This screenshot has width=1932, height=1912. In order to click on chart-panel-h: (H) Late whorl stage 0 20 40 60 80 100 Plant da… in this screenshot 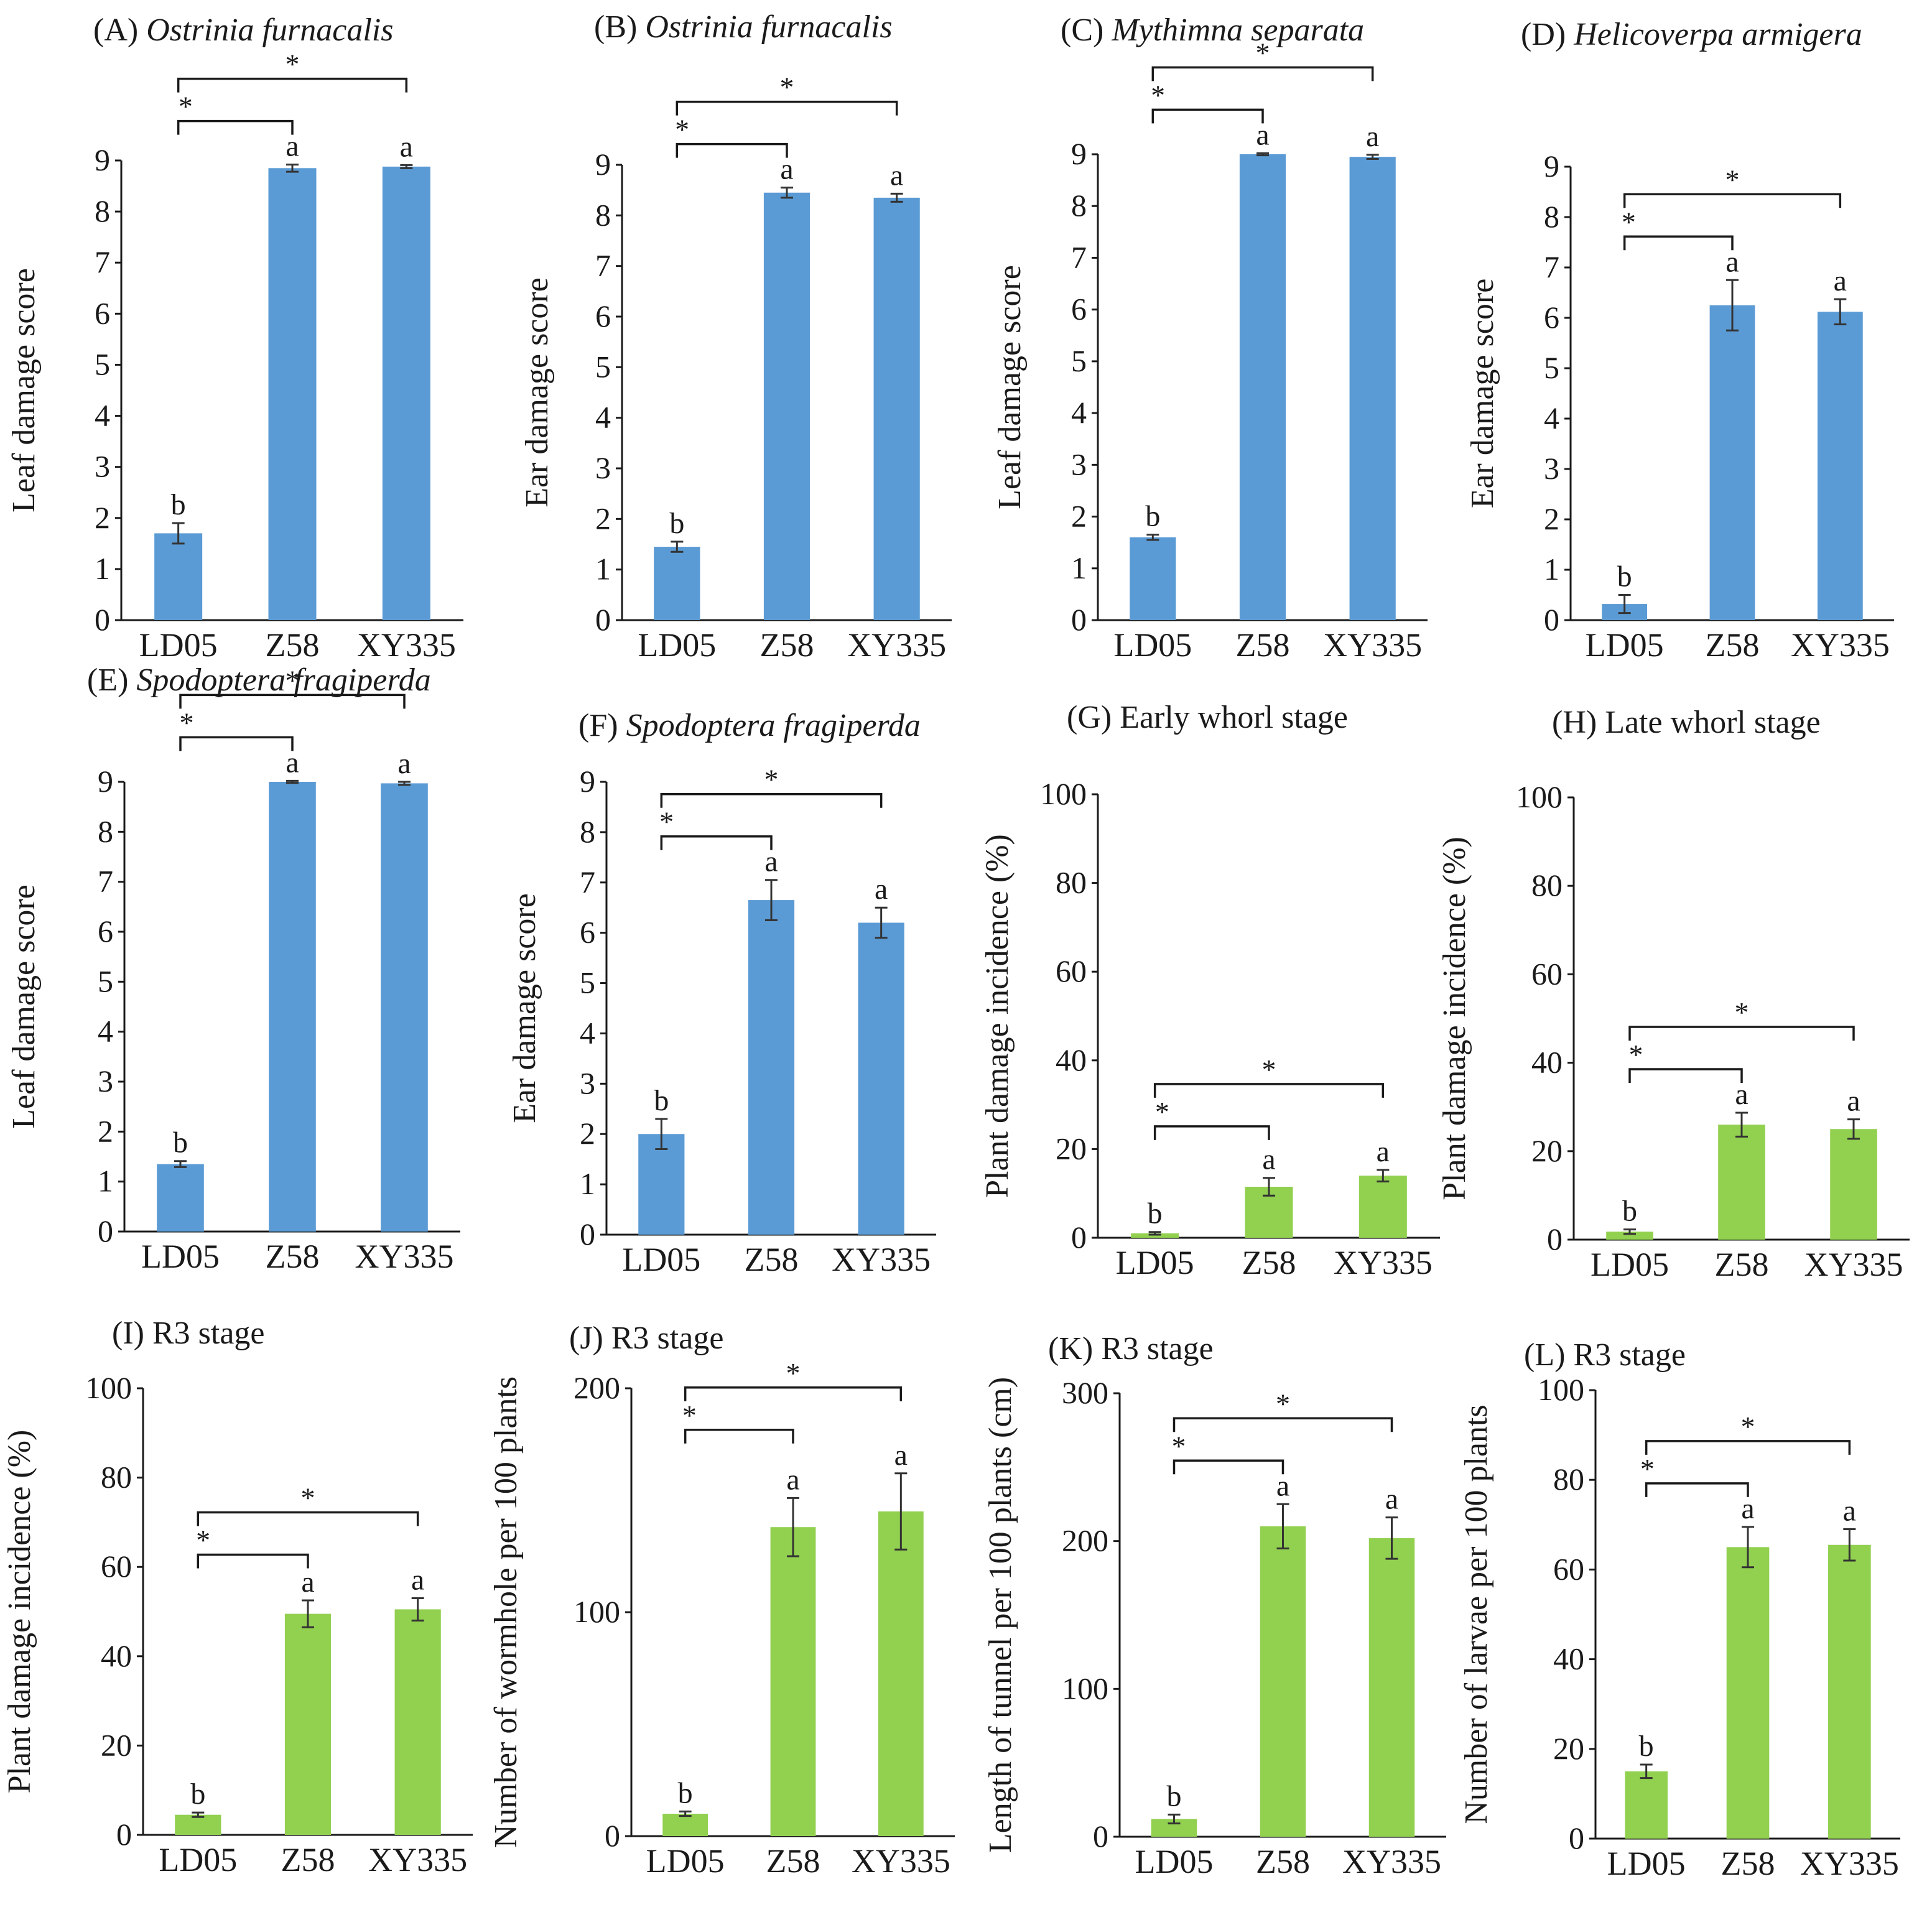, I will do `click(1673, 994)`.